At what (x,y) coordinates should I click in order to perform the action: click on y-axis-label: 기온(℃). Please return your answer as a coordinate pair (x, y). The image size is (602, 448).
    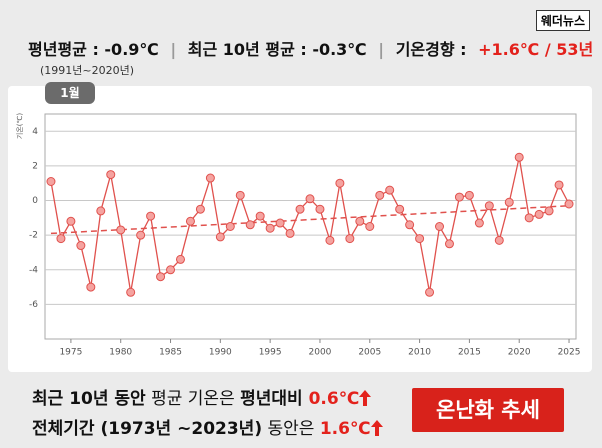
    Looking at the image, I should click on (19, 126).